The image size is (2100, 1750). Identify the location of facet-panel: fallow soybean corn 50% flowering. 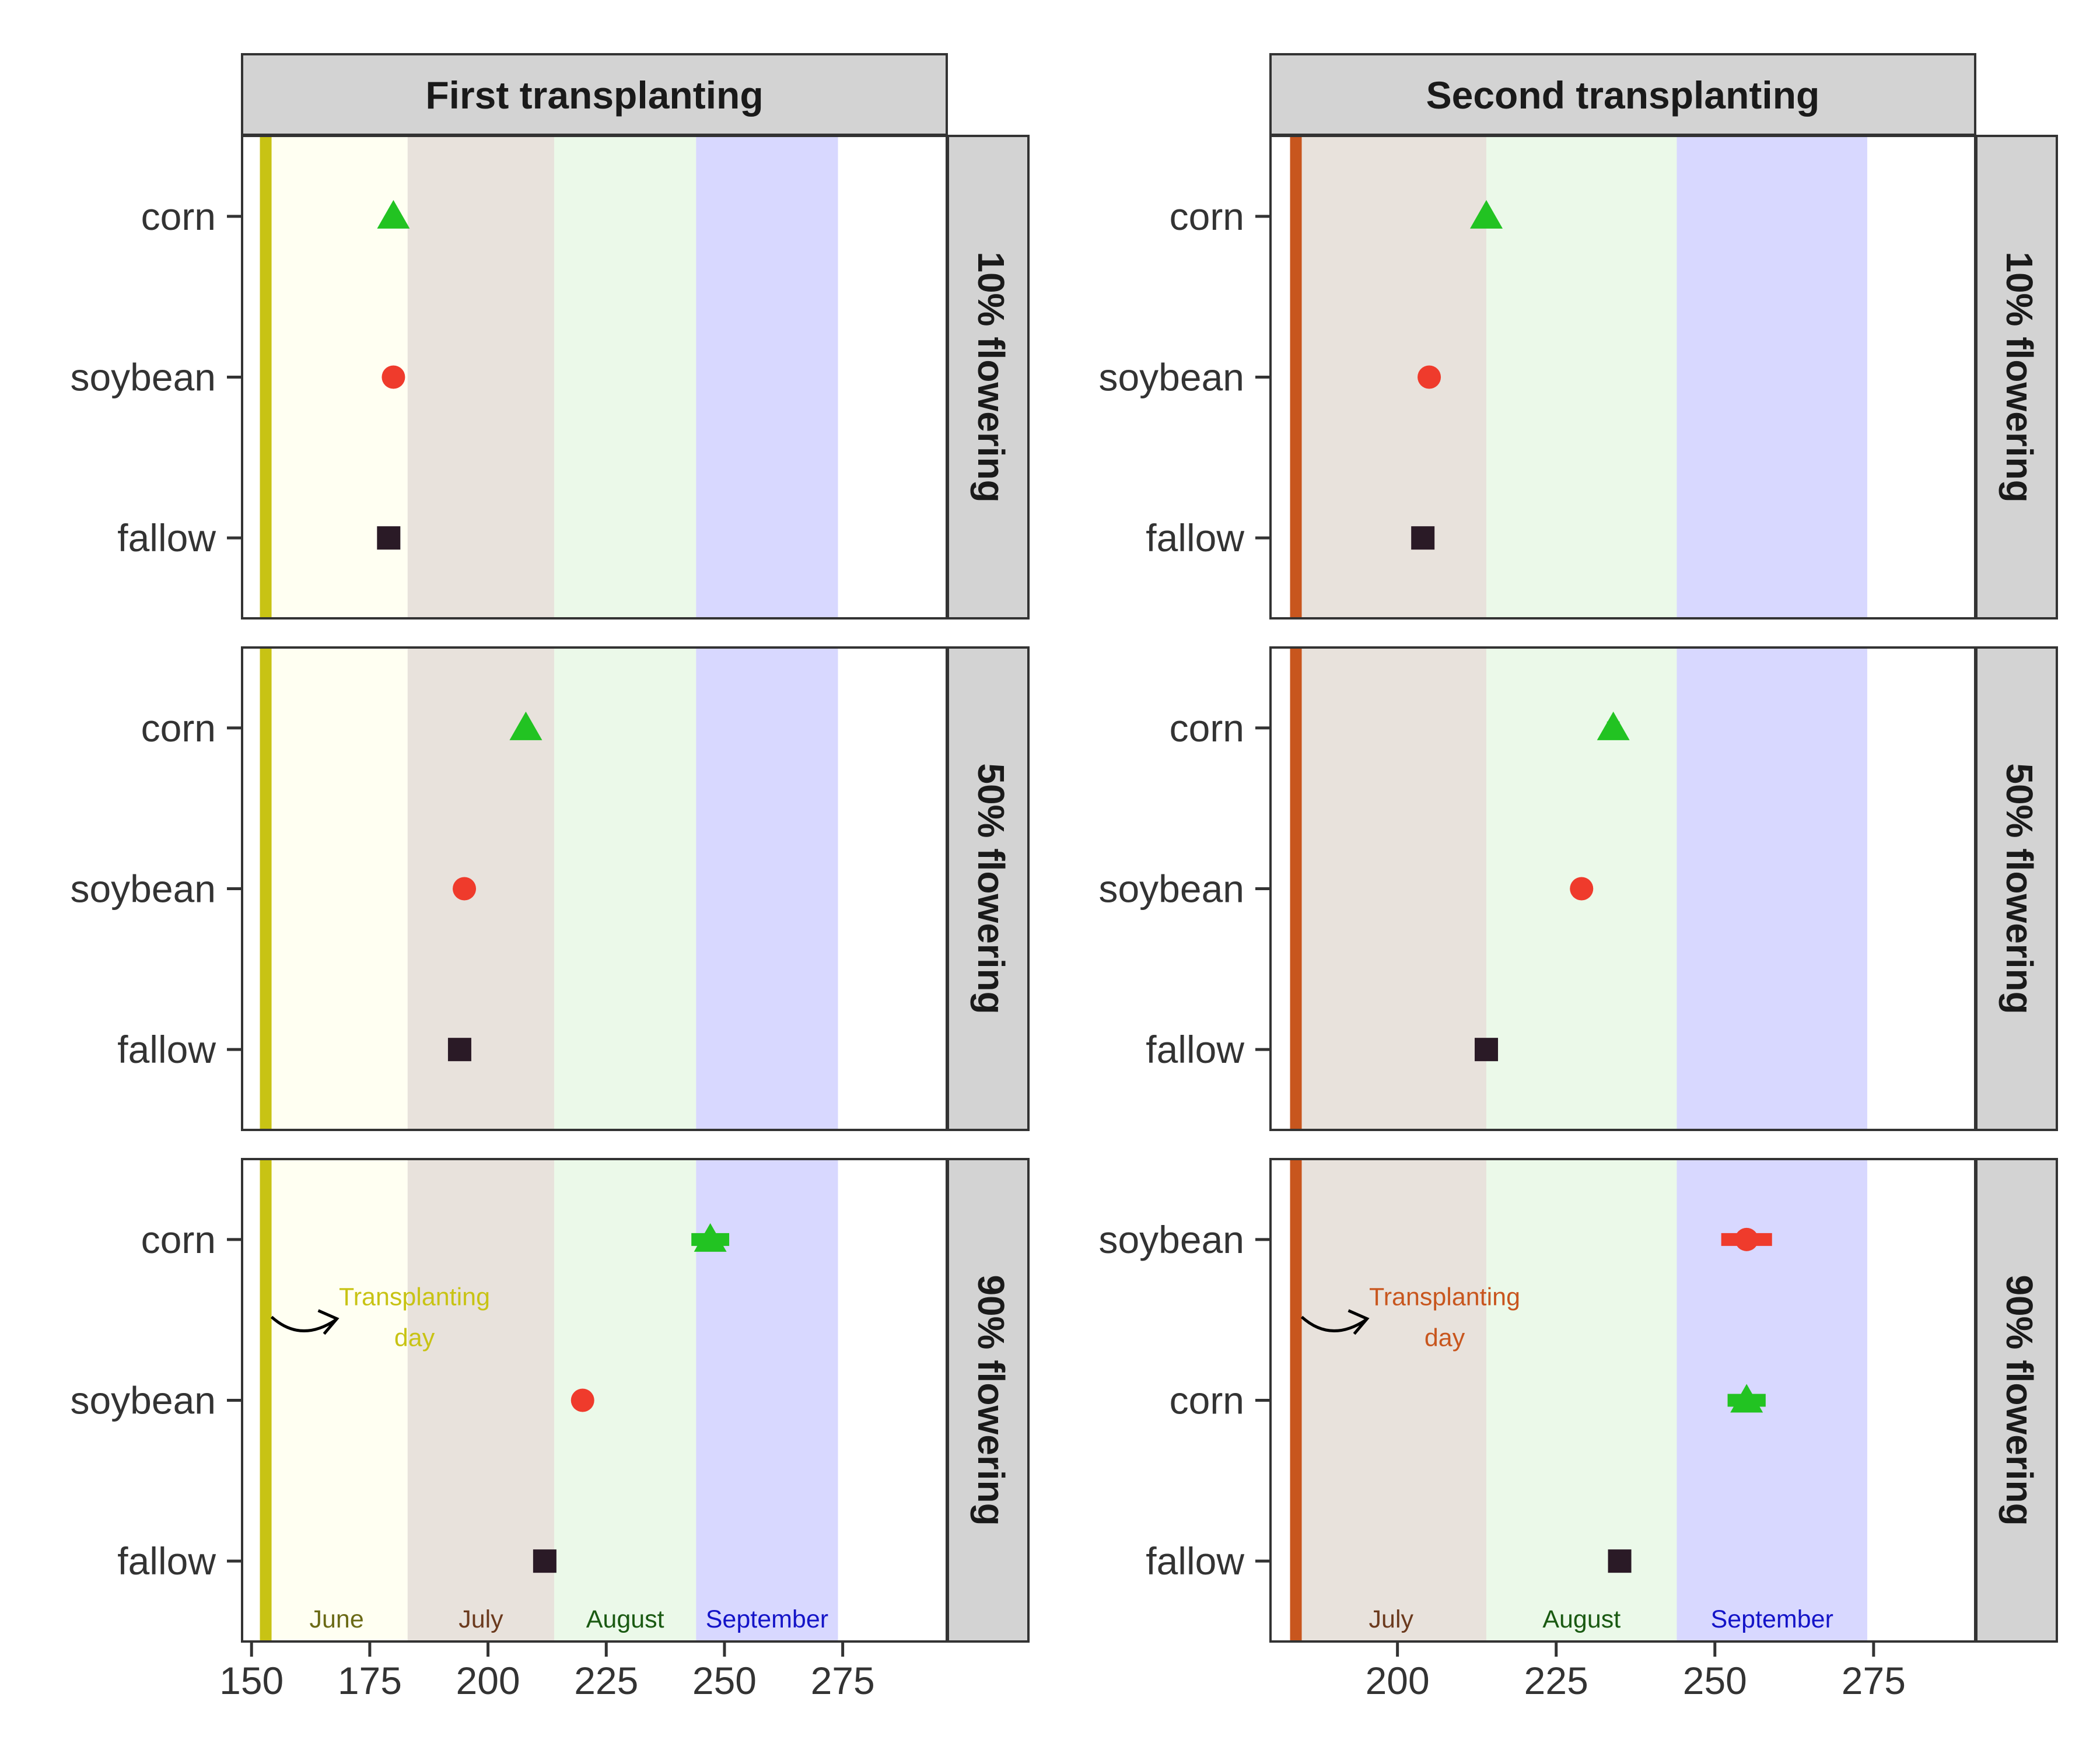
(1578, 888).